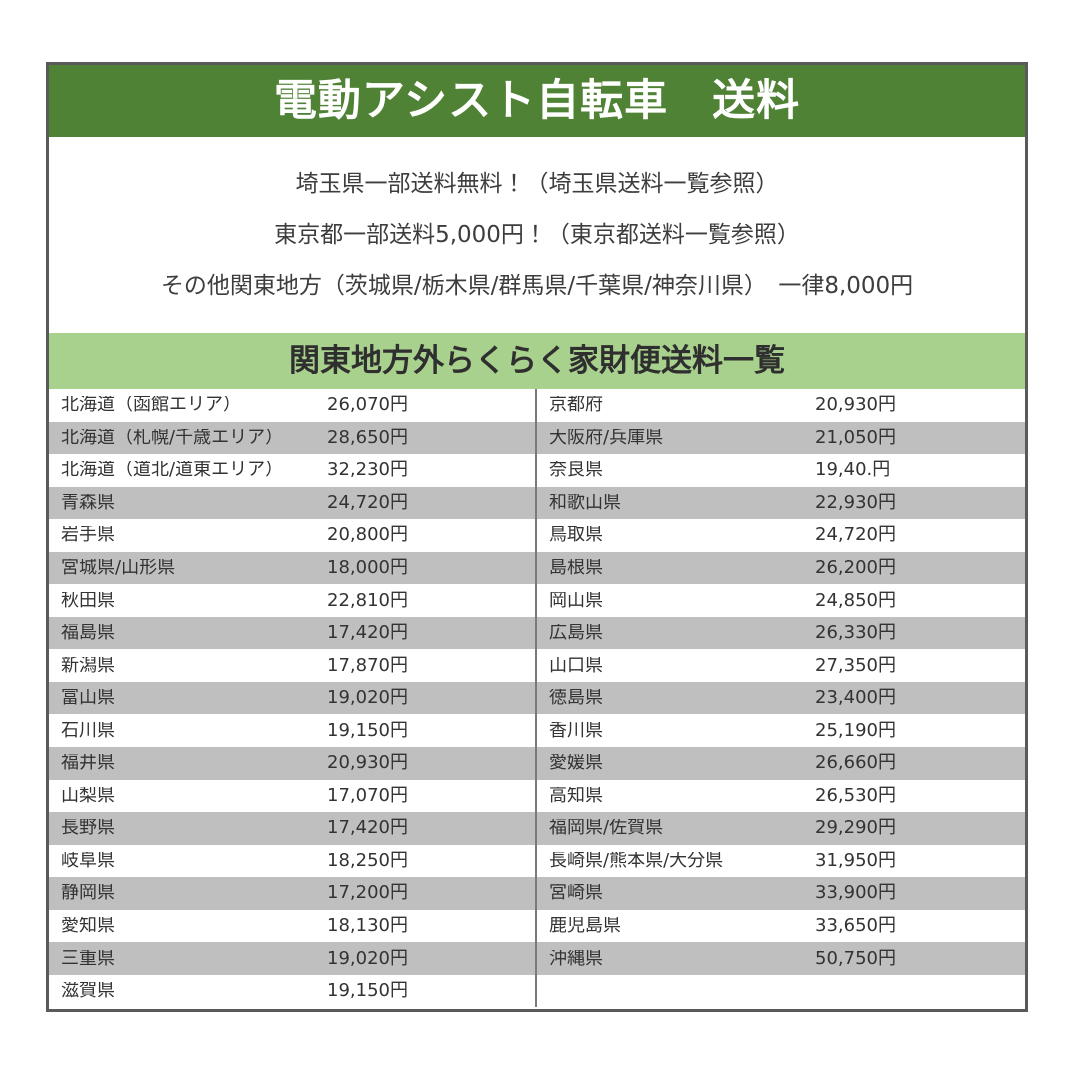 The height and width of the screenshot is (1080, 1080). I want to click on fee-amount: 26,070円, so click(367, 405).